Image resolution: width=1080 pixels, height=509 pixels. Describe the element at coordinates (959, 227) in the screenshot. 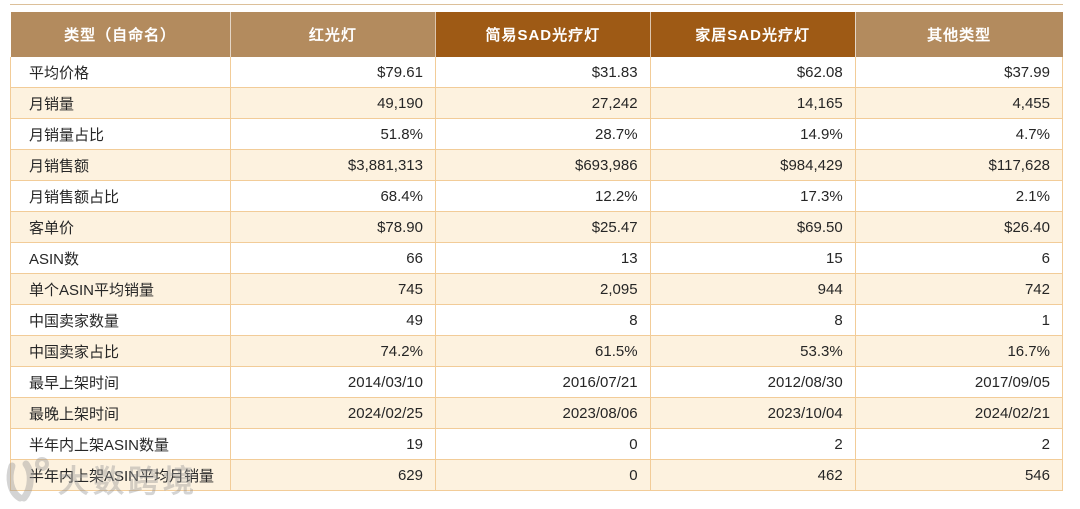

I see `data-cell: $26.40` at that location.